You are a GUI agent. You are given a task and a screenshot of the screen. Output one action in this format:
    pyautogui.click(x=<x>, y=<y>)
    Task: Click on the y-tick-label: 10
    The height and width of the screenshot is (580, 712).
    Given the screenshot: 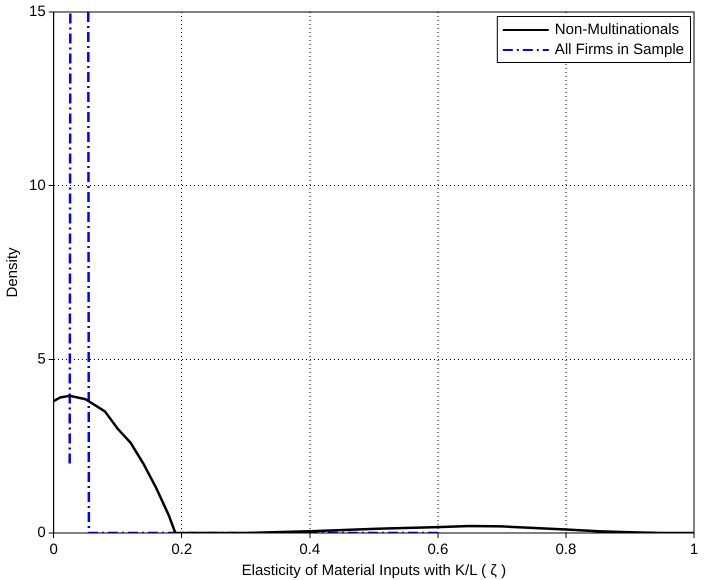 What is the action you would take?
    pyautogui.click(x=37, y=185)
    